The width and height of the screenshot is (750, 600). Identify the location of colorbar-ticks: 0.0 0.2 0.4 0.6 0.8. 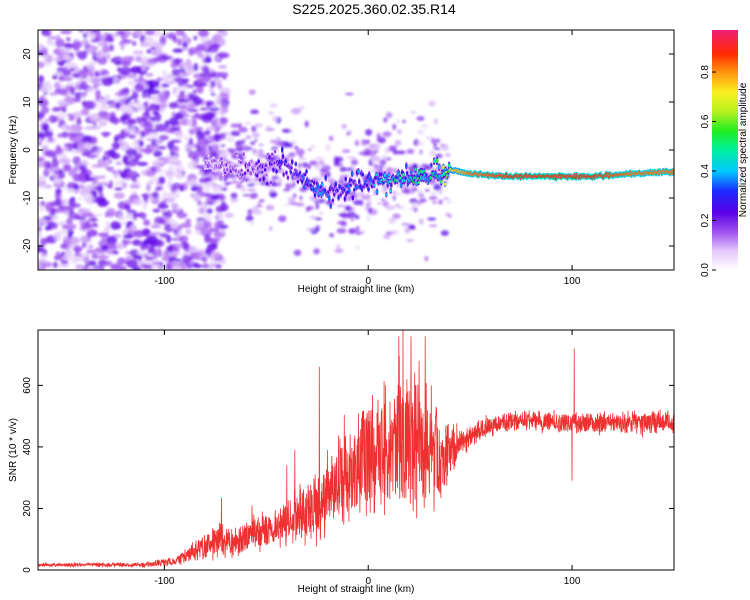
(708, 171).